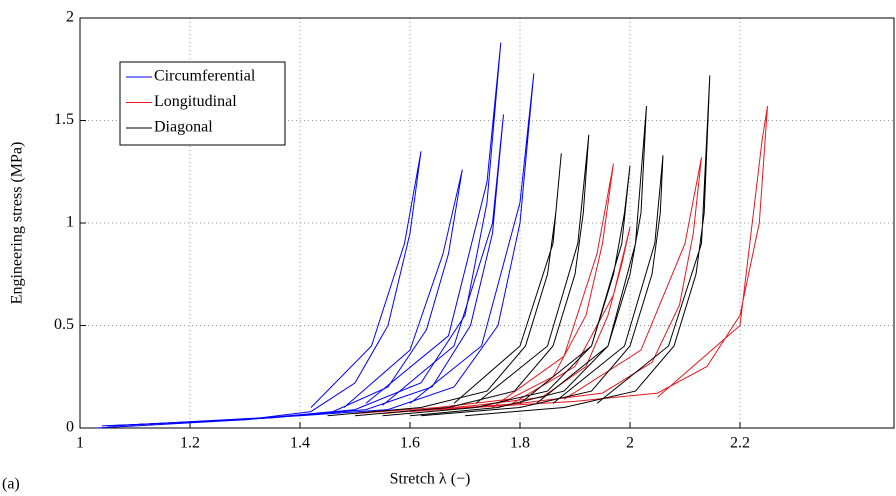 Image resolution: width=896 pixels, height=496 pixels. What do you see at coordinates (410, 443) in the screenshot?
I see `x-tick-label: 1.6` at bounding box center [410, 443].